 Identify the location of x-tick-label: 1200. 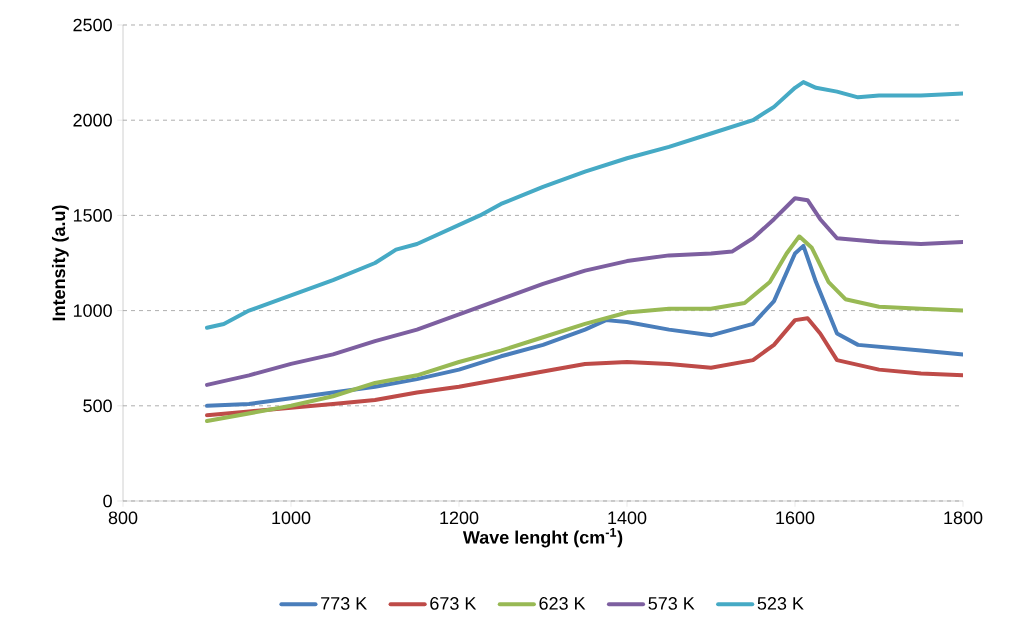
(459, 518).